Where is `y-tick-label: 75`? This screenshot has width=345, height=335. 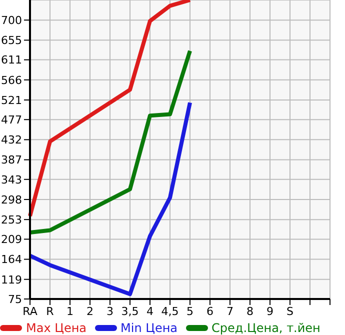
y-tick-label: 75 is located at coordinates (15, 299).